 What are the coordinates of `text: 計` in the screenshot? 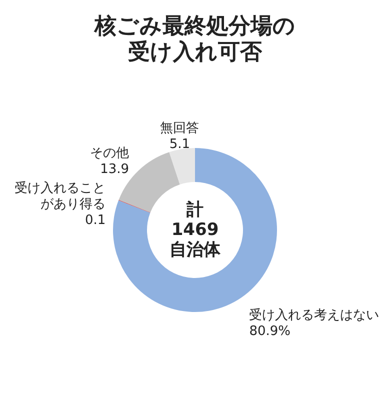 It's located at (195, 210).